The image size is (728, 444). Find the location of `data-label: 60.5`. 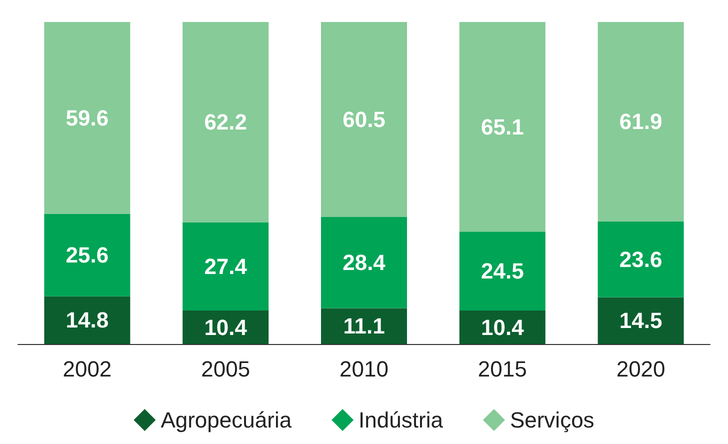

data-label: 60.5 is located at coordinates (364, 119).